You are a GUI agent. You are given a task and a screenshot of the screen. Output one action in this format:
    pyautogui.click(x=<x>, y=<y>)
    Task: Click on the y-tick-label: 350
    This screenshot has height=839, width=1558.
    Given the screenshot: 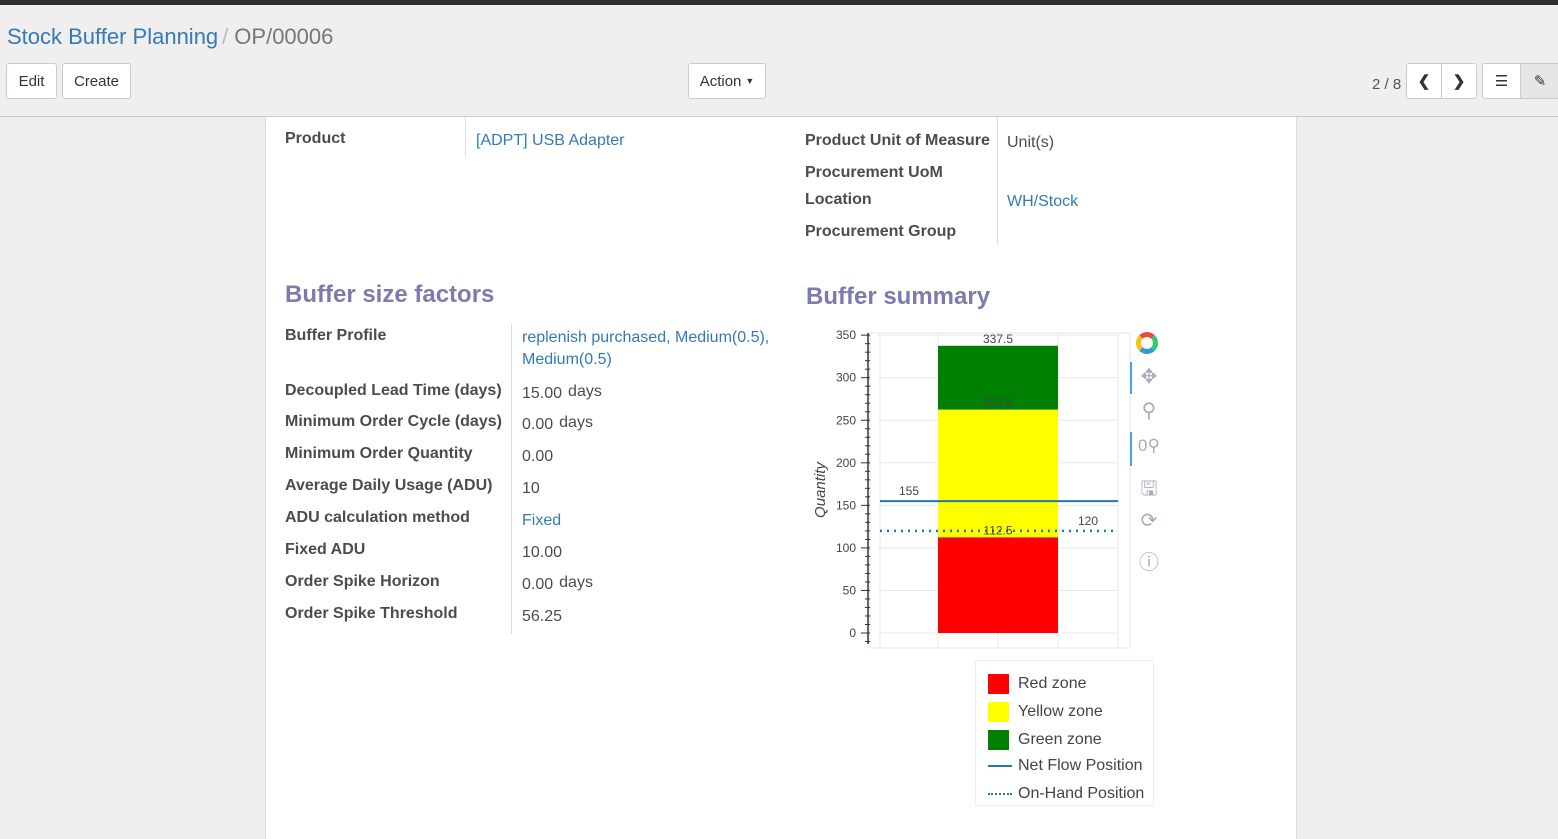 What is the action you would take?
    pyautogui.click(x=846, y=335)
    